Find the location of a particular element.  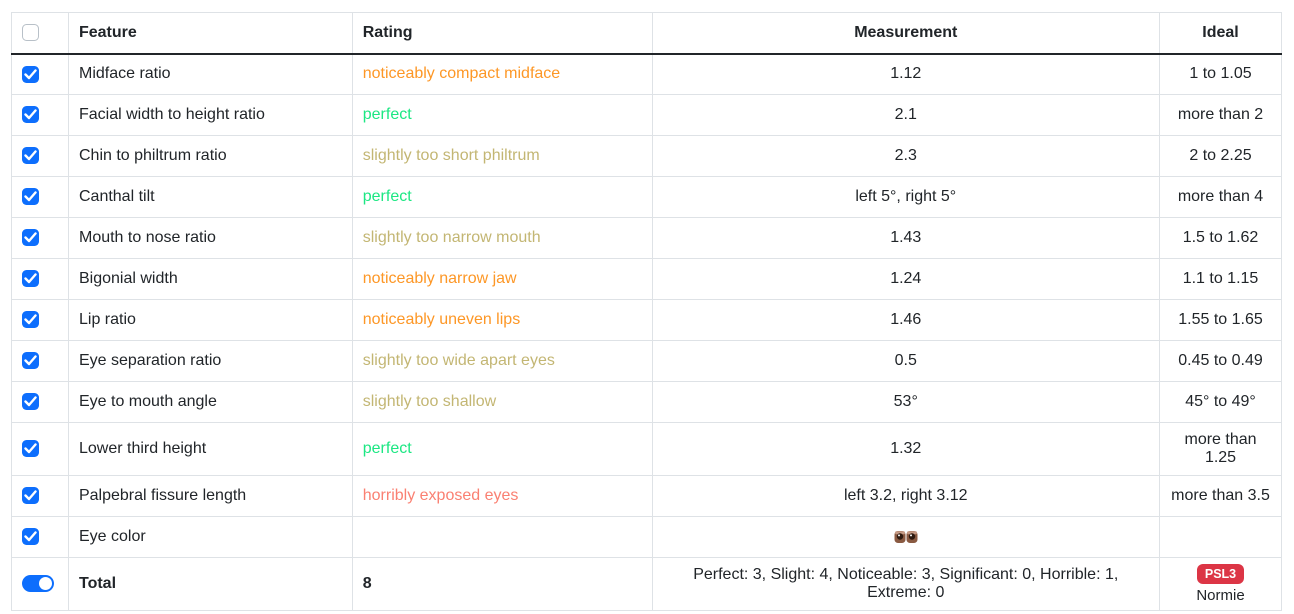

rating-label: slightly too shallow is located at coordinates (502, 402).